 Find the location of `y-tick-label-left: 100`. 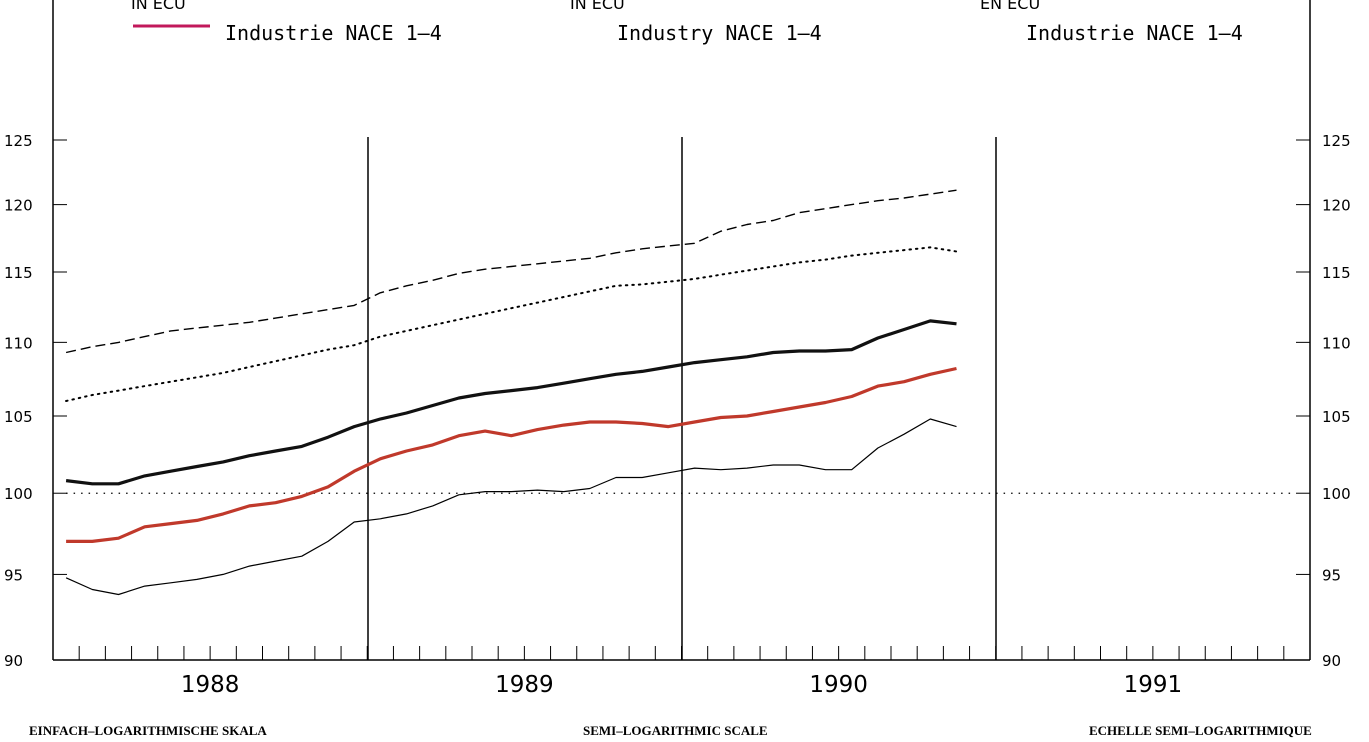

y-tick-label-left: 100 is located at coordinates (18, 494).